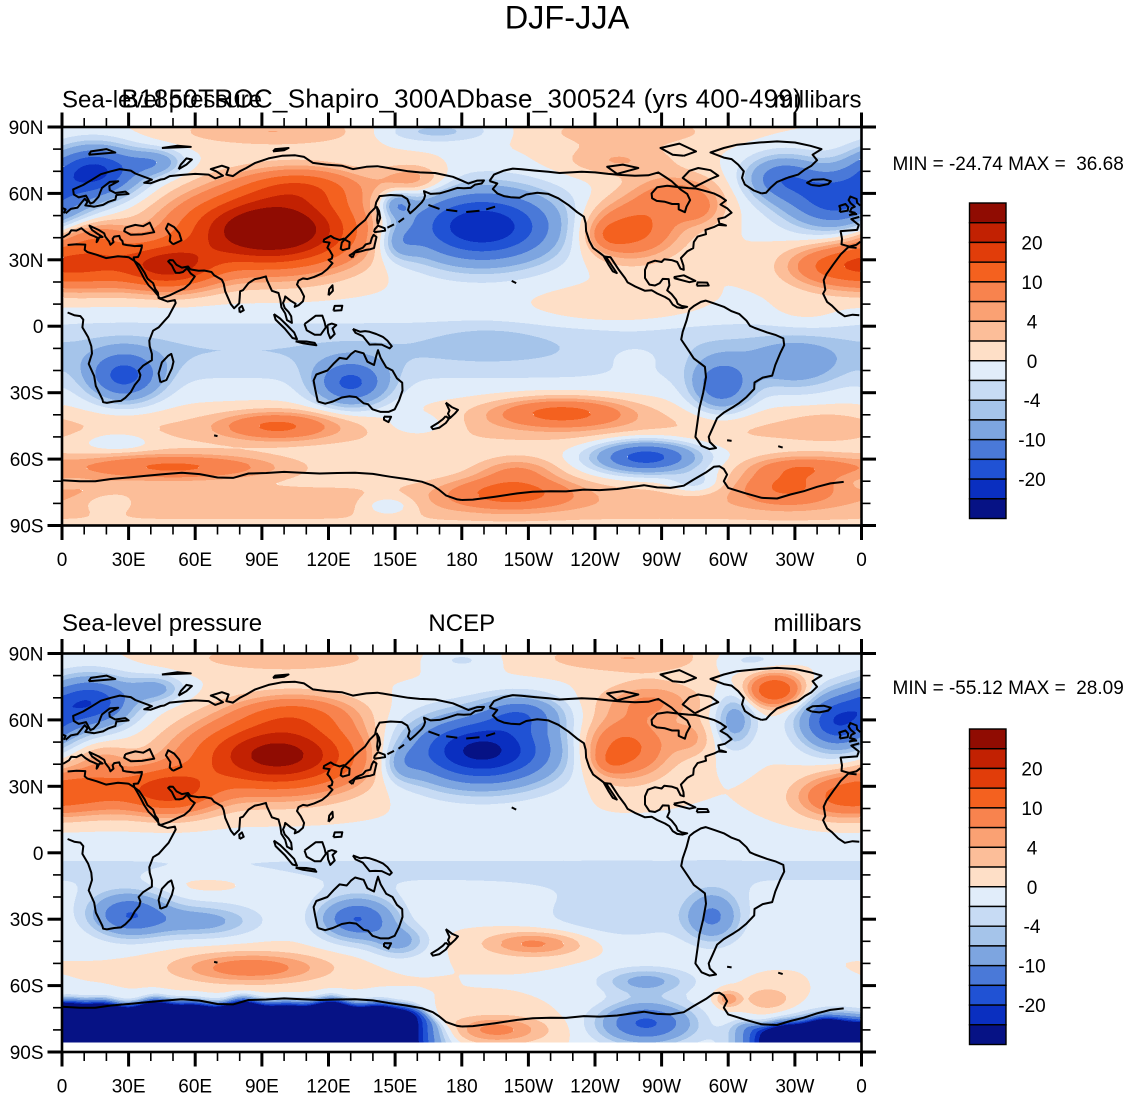 The width and height of the screenshot is (1128, 1097). What do you see at coordinates (461, 623) in the screenshot?
I see `svg-text: NCEP` at bounding box center [461, 623].